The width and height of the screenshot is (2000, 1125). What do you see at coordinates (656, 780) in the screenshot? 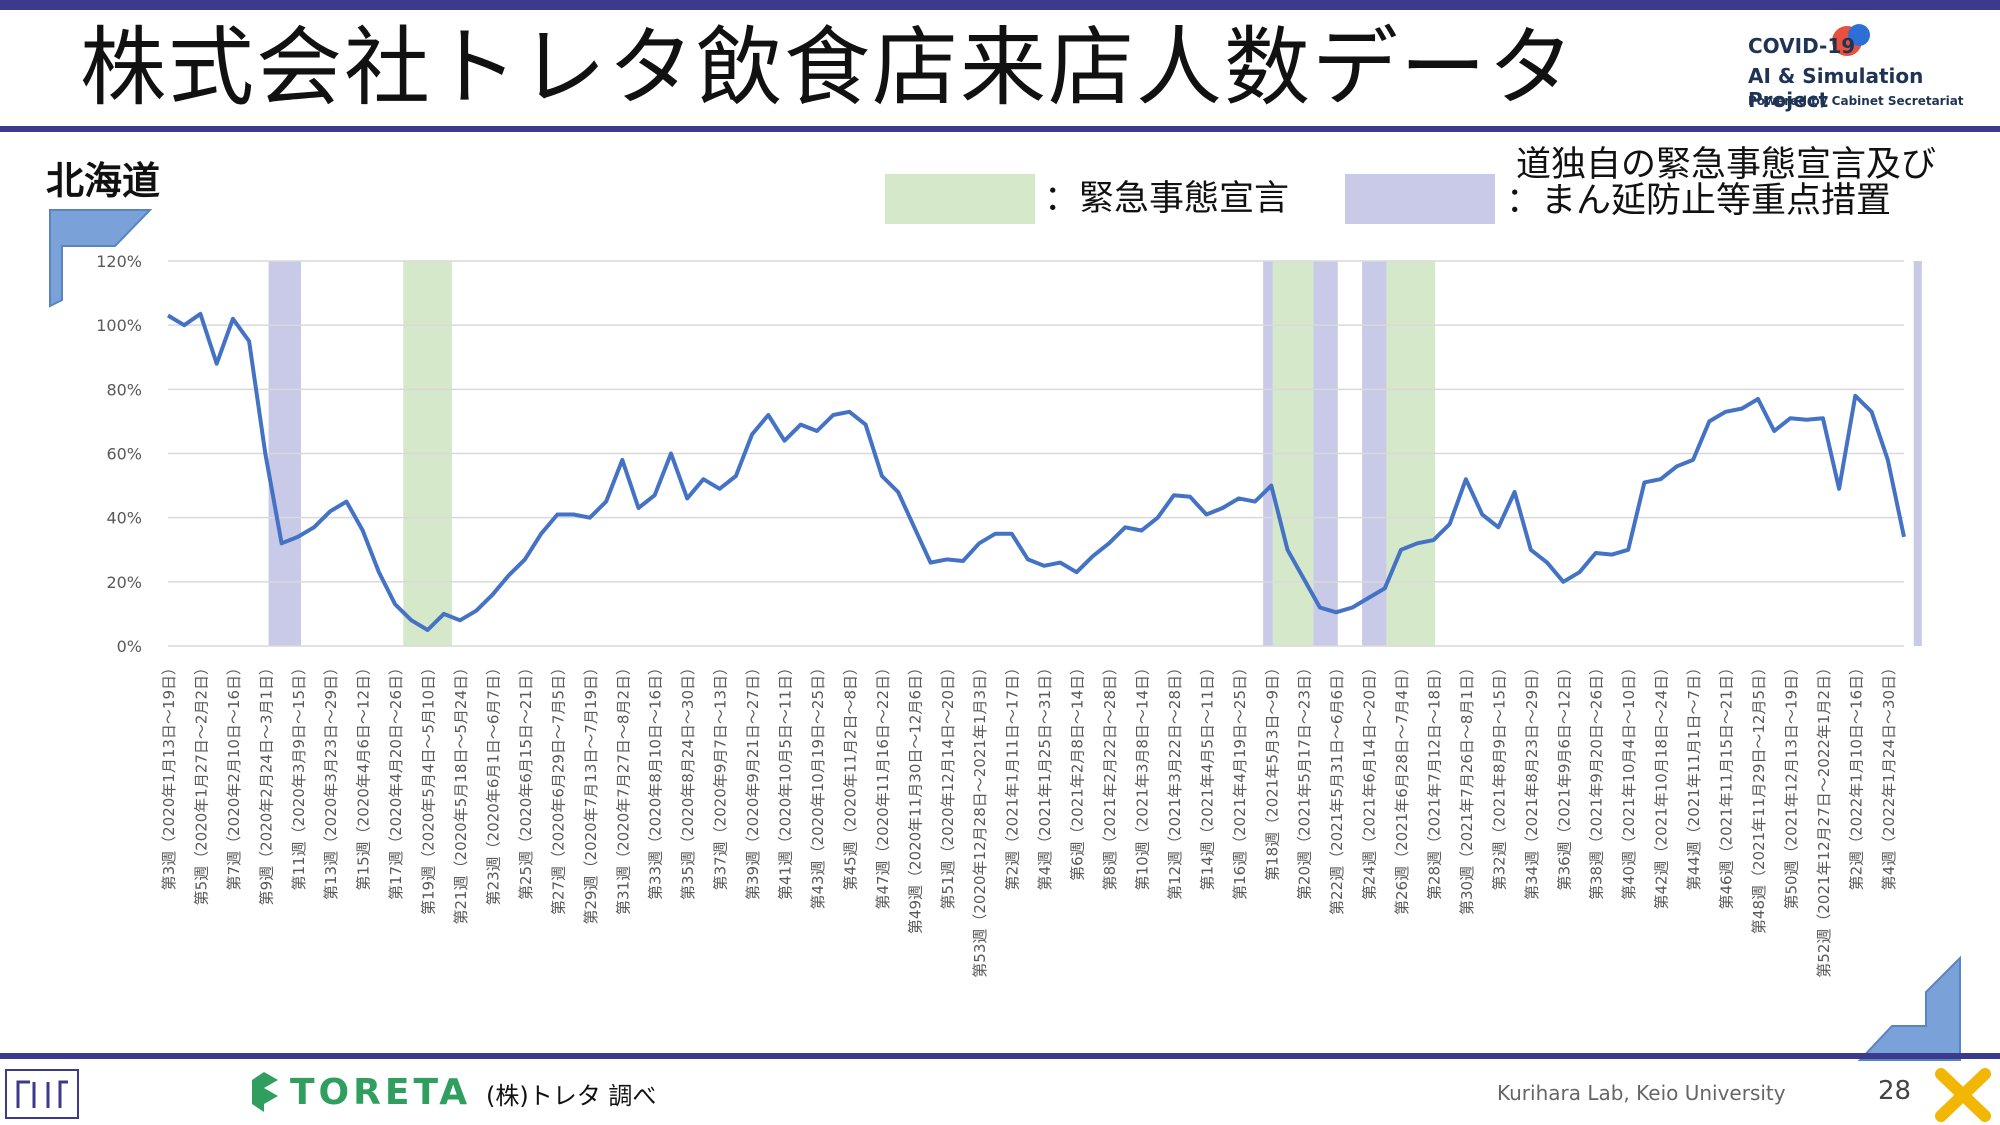
I see `x-tick-label: 第33週（2020年8月10日～16日）` at bounding box center [656, 780].